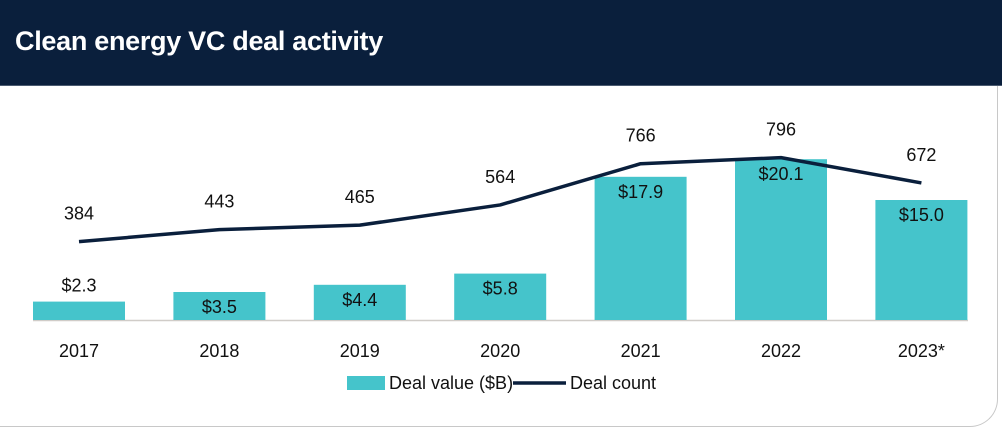 This screenshot has height=430, width=1002. I want to click on deal-count-label: 564, so click(500, 177).